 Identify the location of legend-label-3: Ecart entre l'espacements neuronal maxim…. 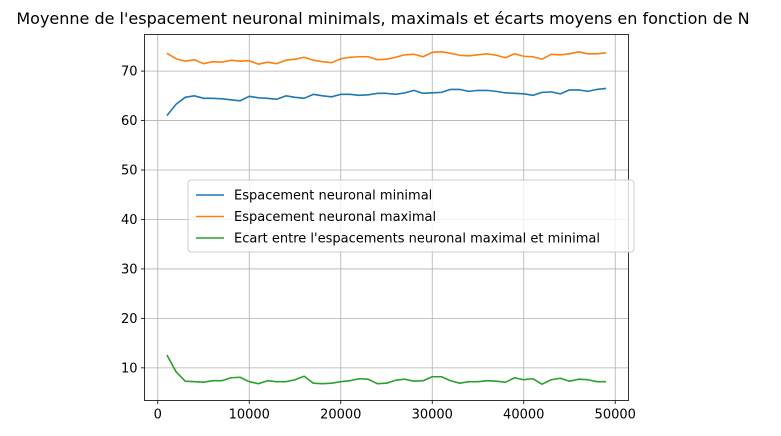
(417, 239).